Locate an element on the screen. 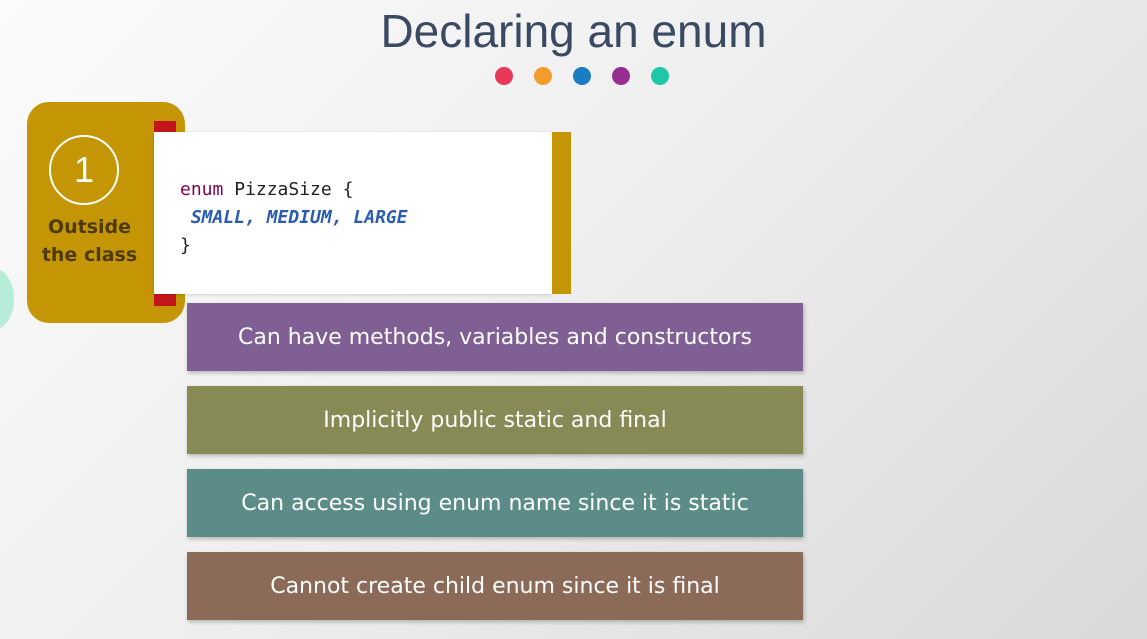 The image size is (1147, 639). code-block: enum PizzaSize { SMALL, MEDIUM, LARGE } is located at coordinates (294, 218).